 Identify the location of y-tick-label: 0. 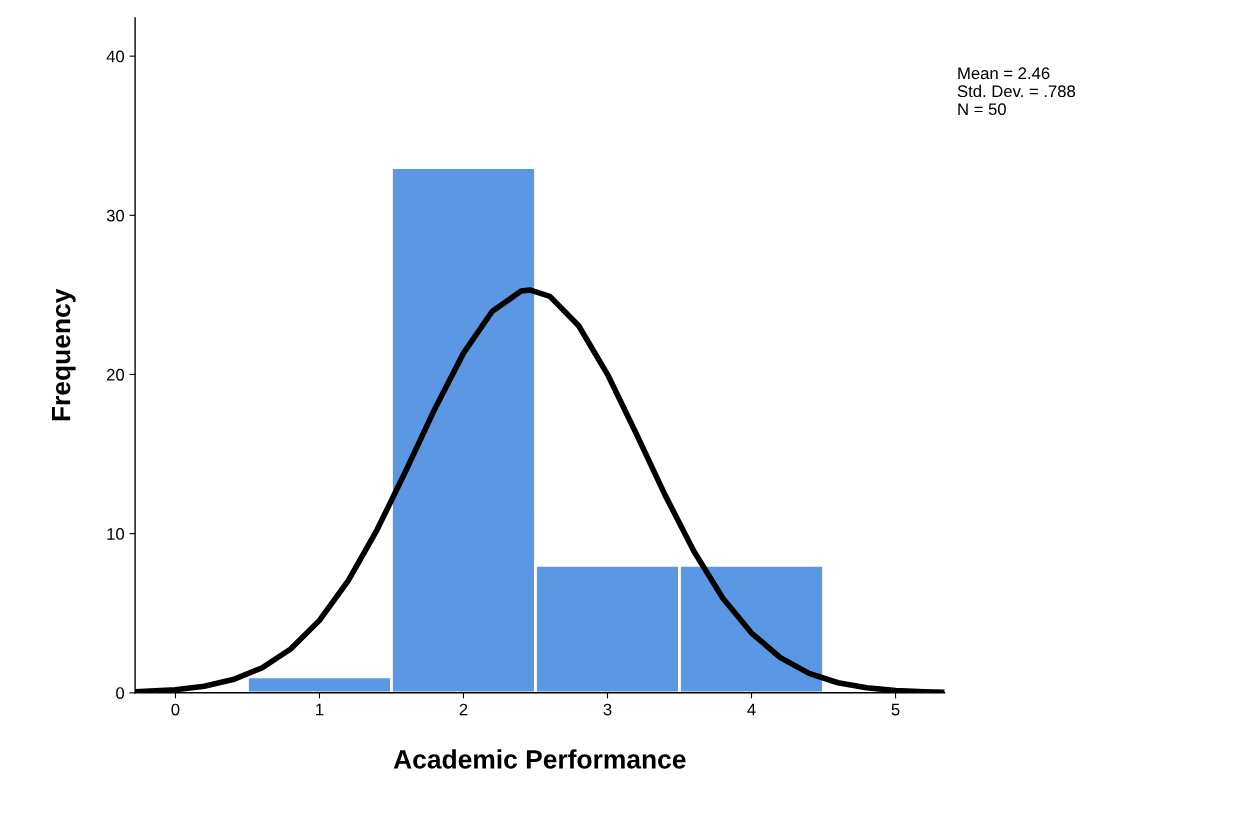
(120, 693).